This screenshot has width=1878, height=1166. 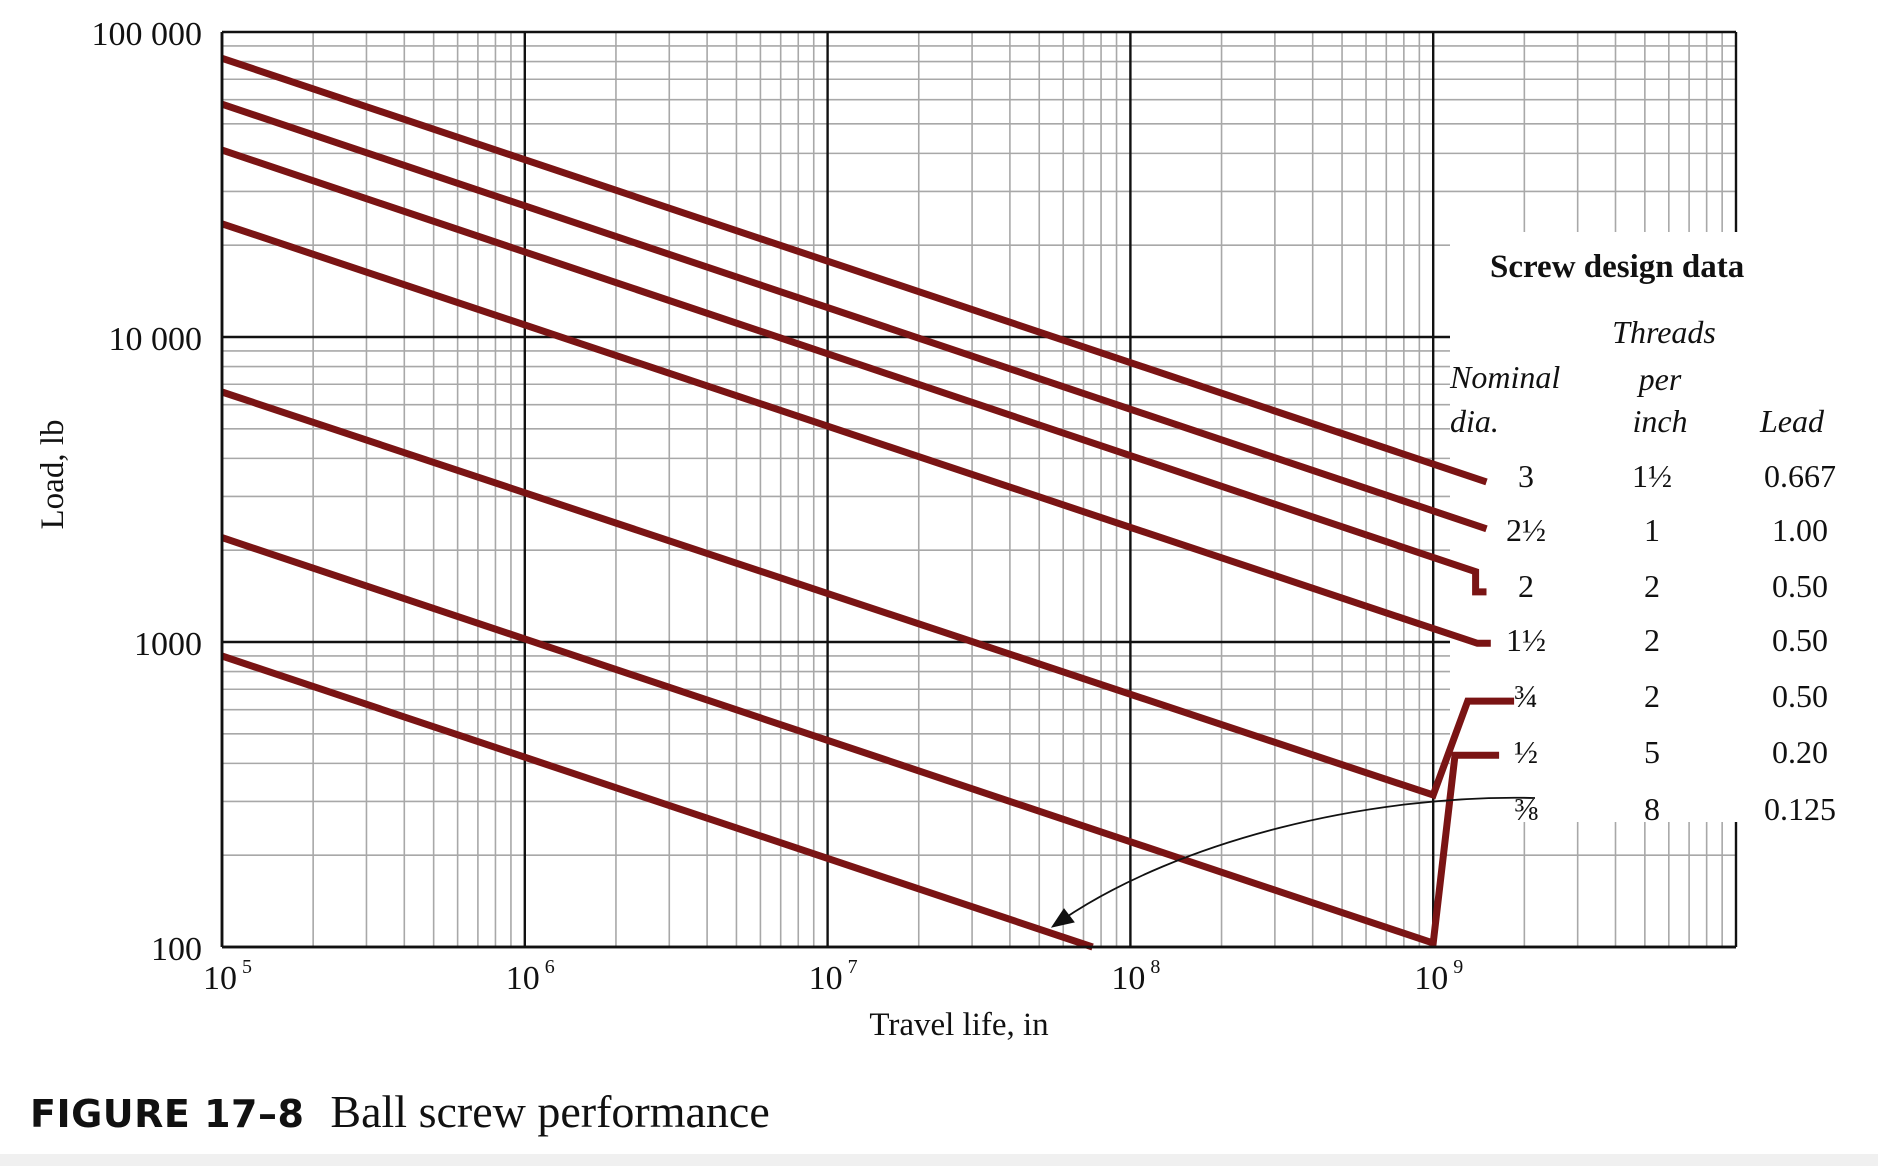 What do you see at coordinates (1792, 421) in the screenshot?
I see `legend-col-header: Lead` at bounding box center [1792, 421].